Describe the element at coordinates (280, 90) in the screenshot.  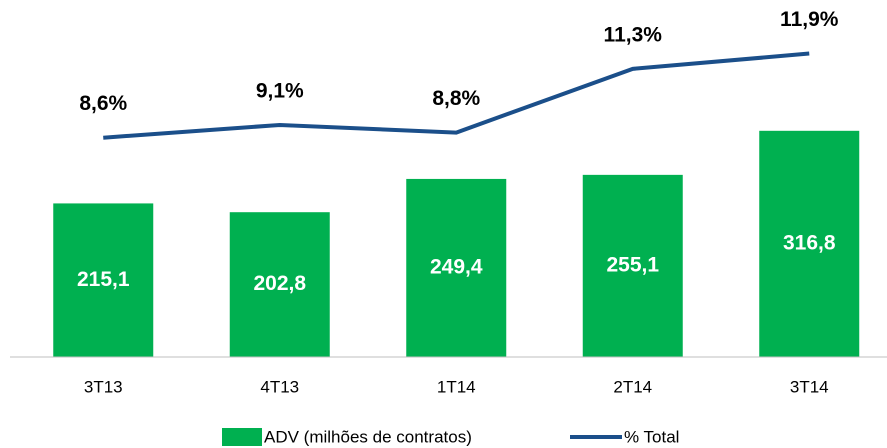
I see `line-value-label: 9,1%` at that location.